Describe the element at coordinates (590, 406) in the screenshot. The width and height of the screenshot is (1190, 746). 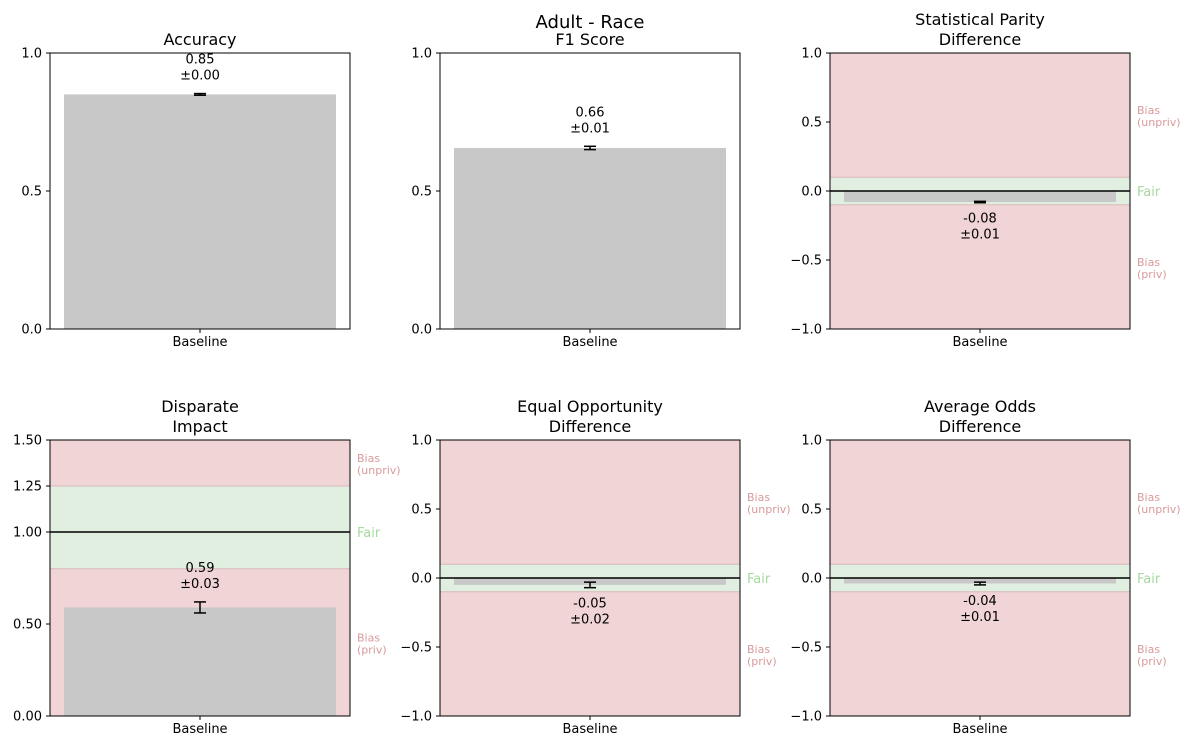
I see `subplot-title: Equal Opportunity` at that location.